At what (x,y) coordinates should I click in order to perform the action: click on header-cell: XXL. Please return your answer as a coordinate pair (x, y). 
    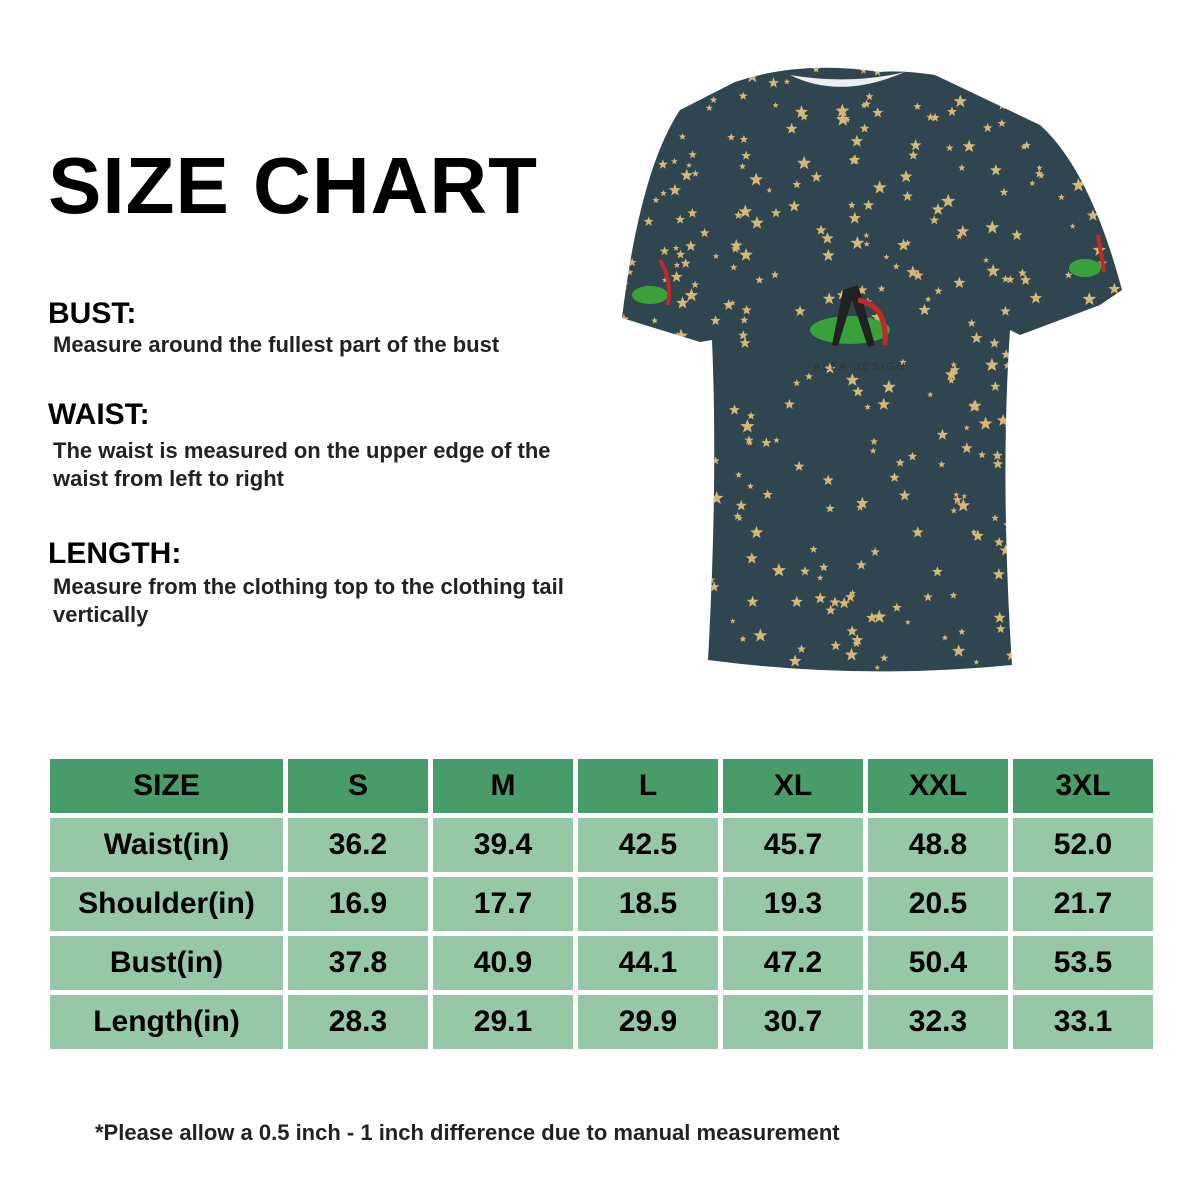
    Looking at the image, I should click on (938, 786).